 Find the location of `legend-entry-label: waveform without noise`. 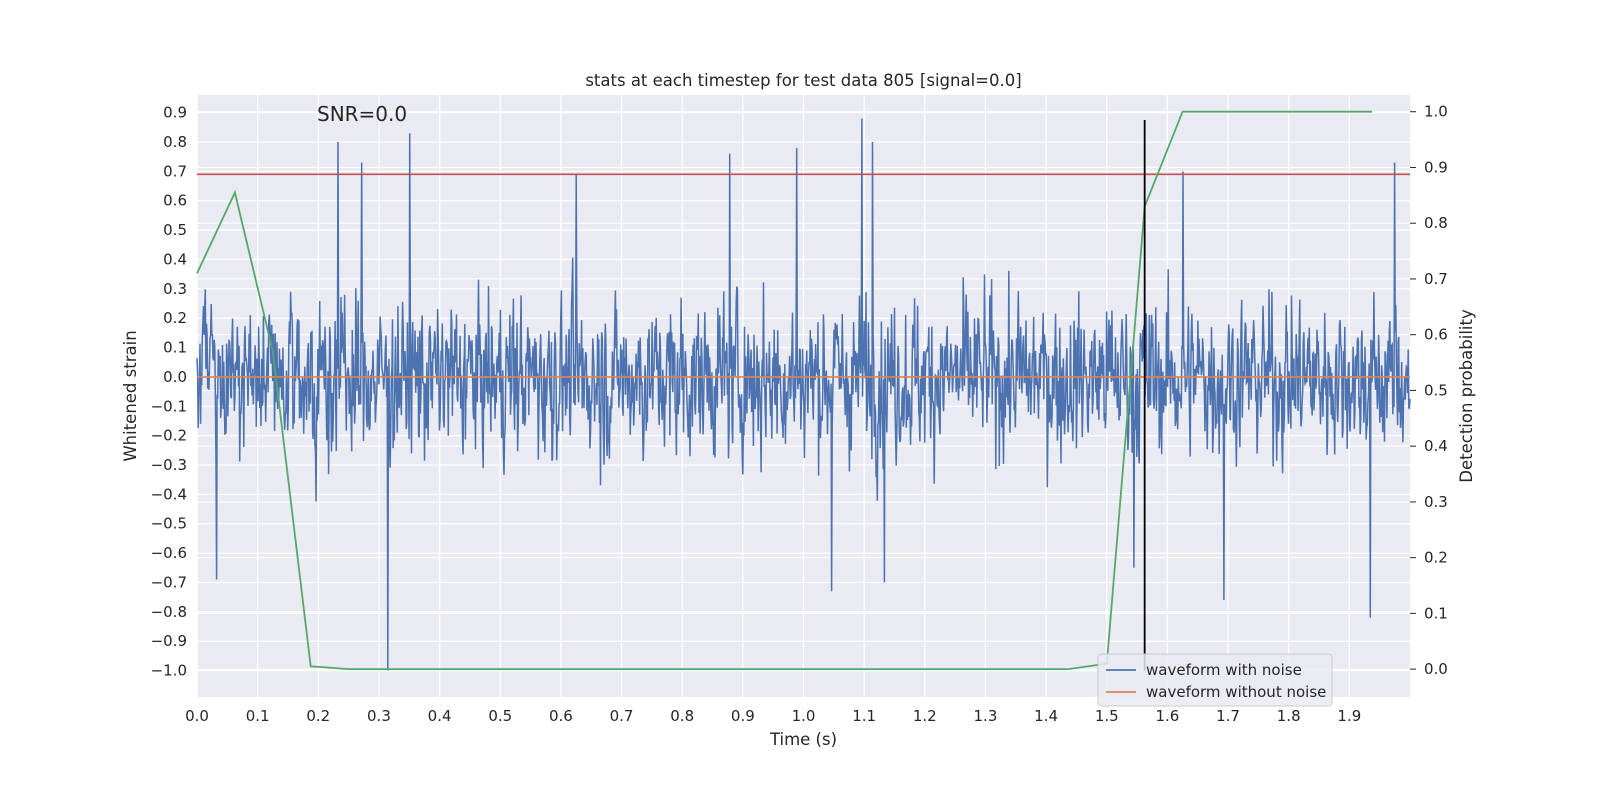

legend-entry-label: waveform without noise is located at coordinates (1236, 692).